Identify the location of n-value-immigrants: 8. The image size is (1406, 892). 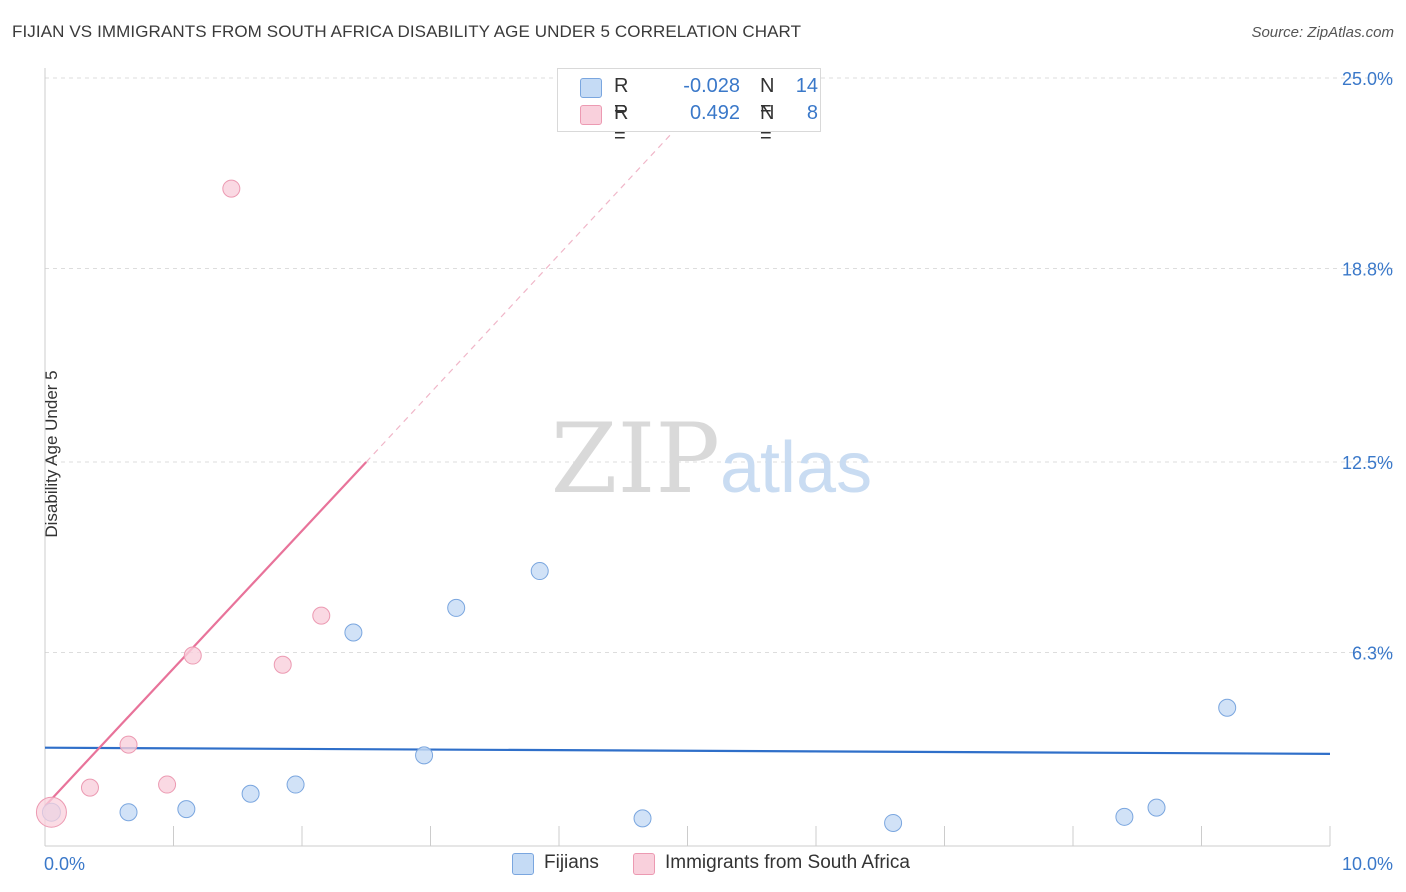
(812, 113).